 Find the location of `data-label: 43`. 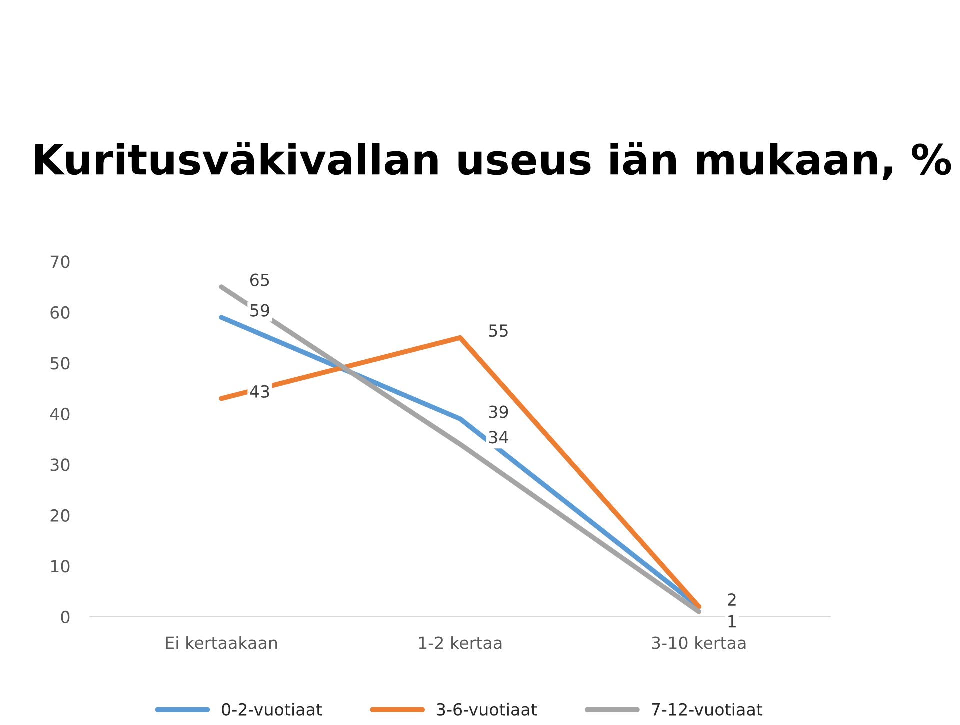

data-label: 43 is located at coordinates (260, 391).